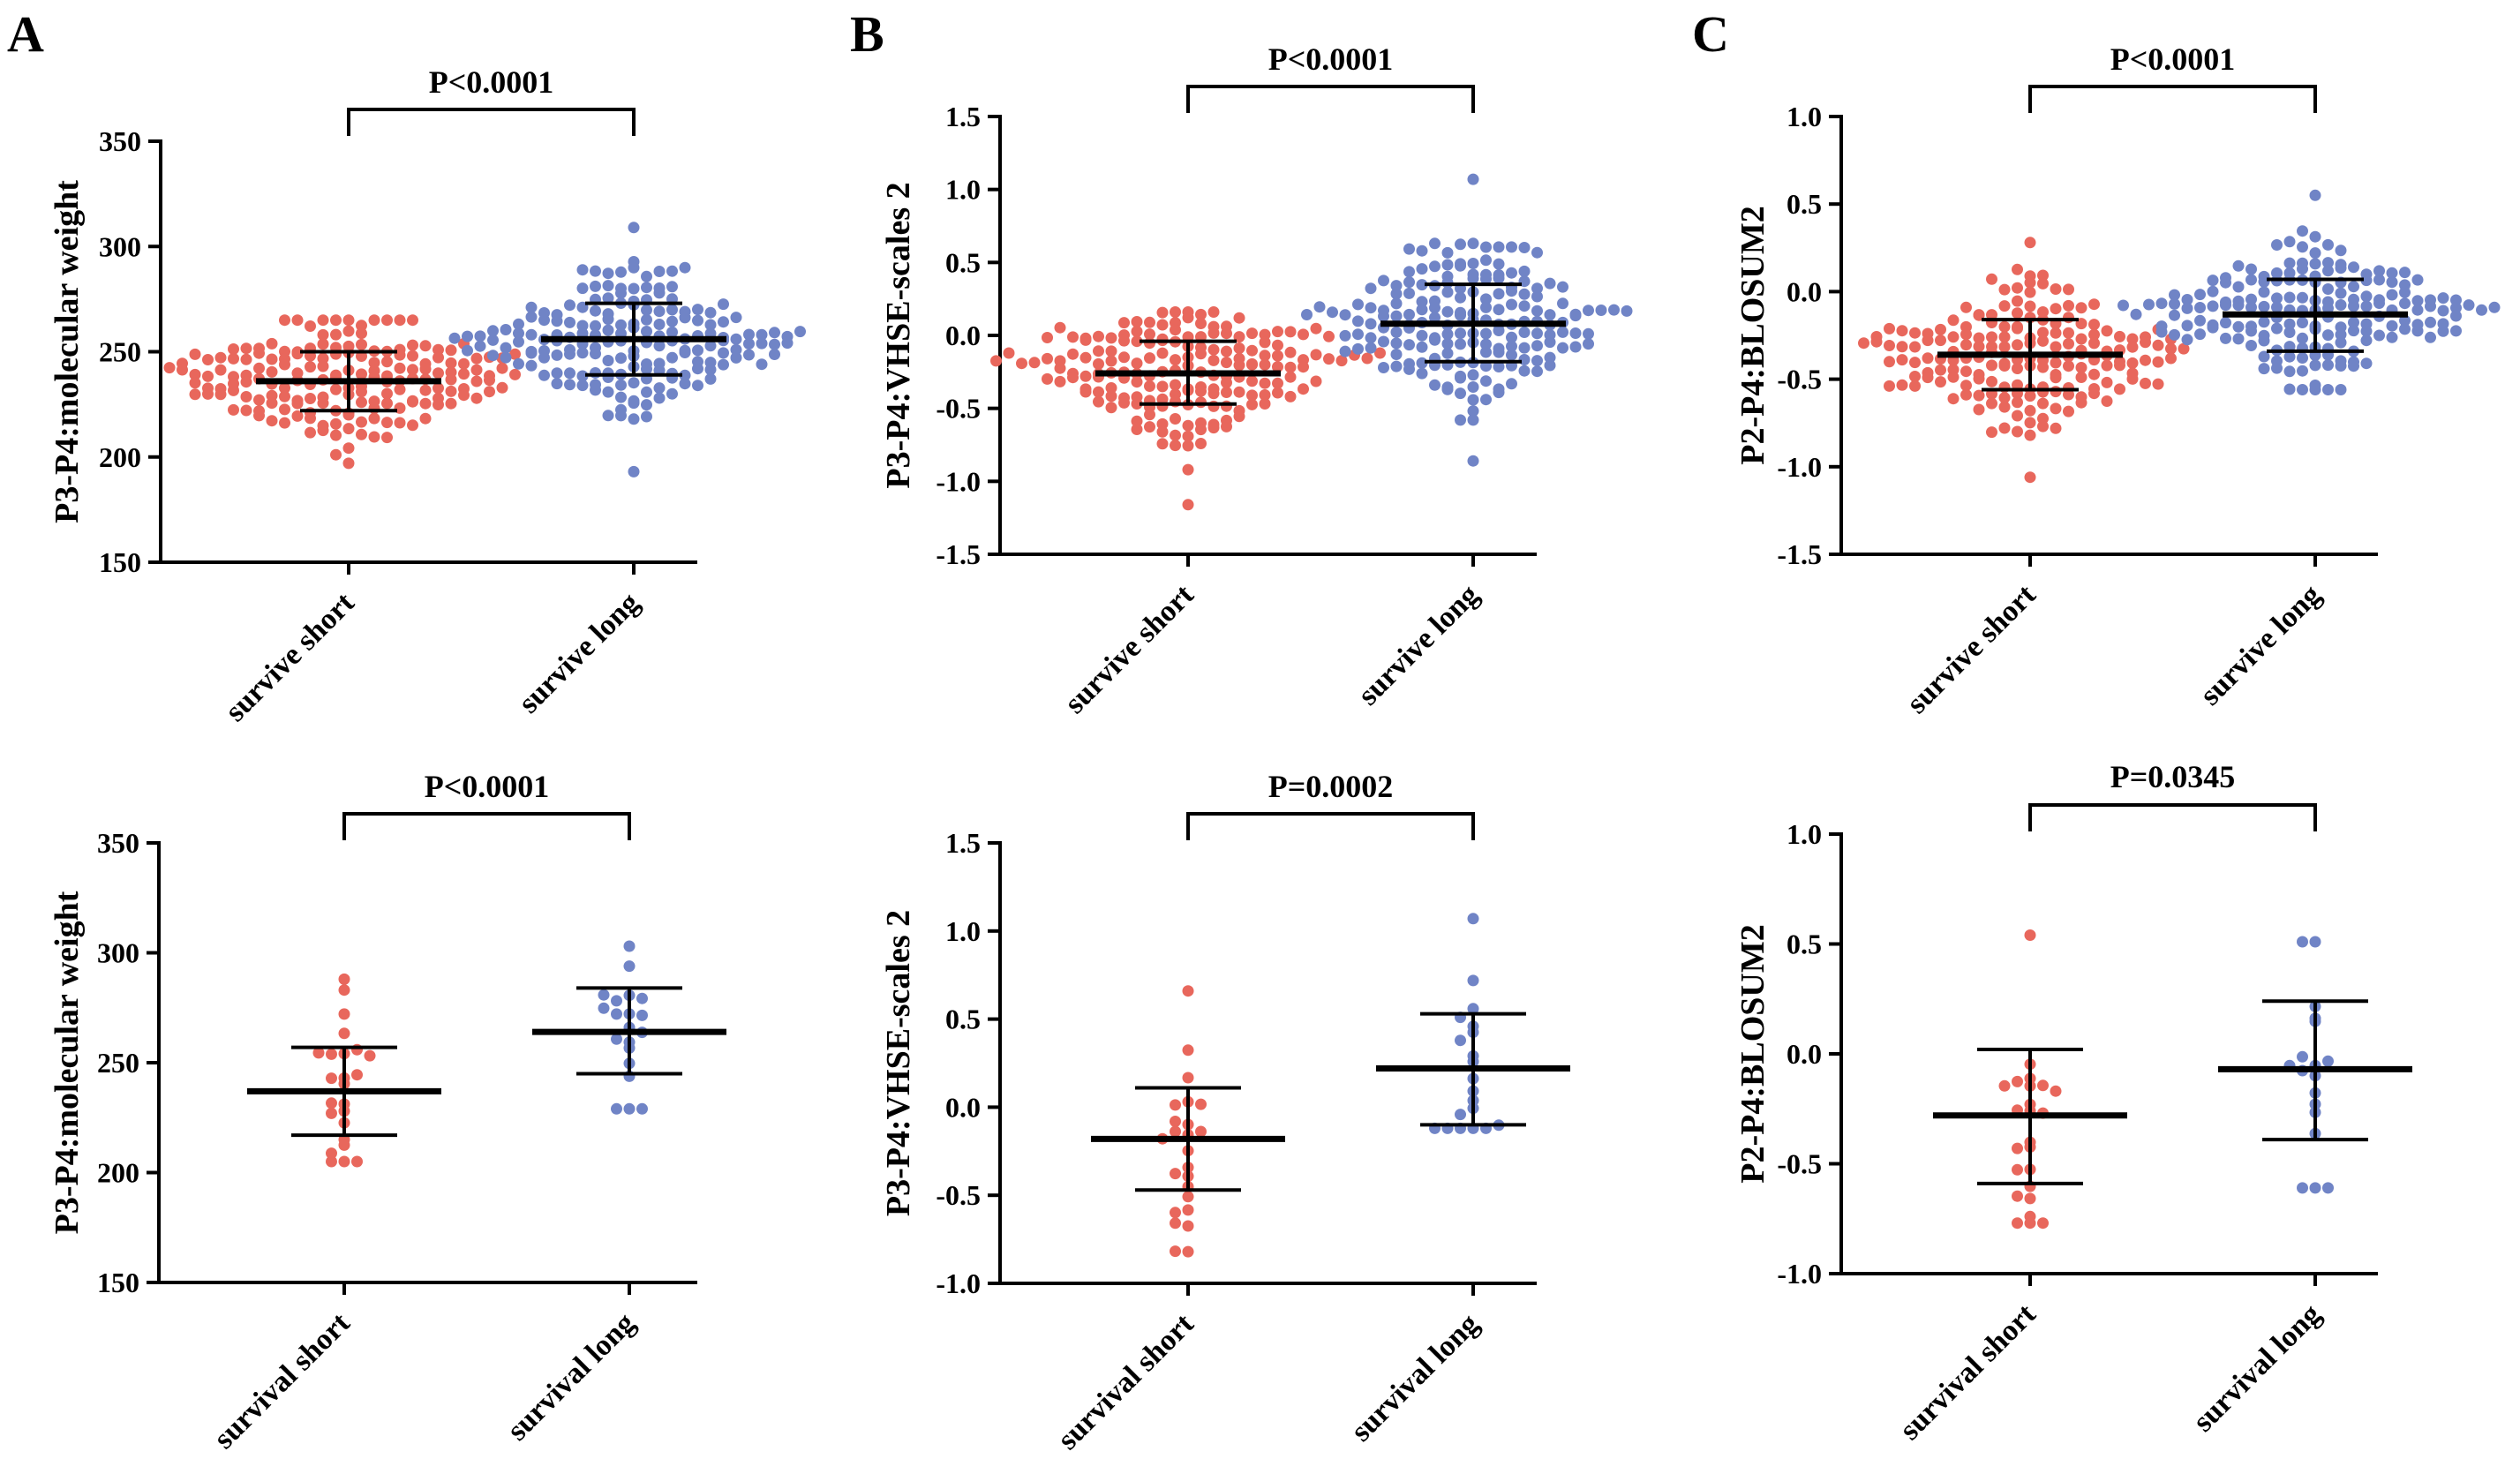 The image size is (2520, 1459). I want to click on p-value-label: P=0.0002, so click(1331, 786).